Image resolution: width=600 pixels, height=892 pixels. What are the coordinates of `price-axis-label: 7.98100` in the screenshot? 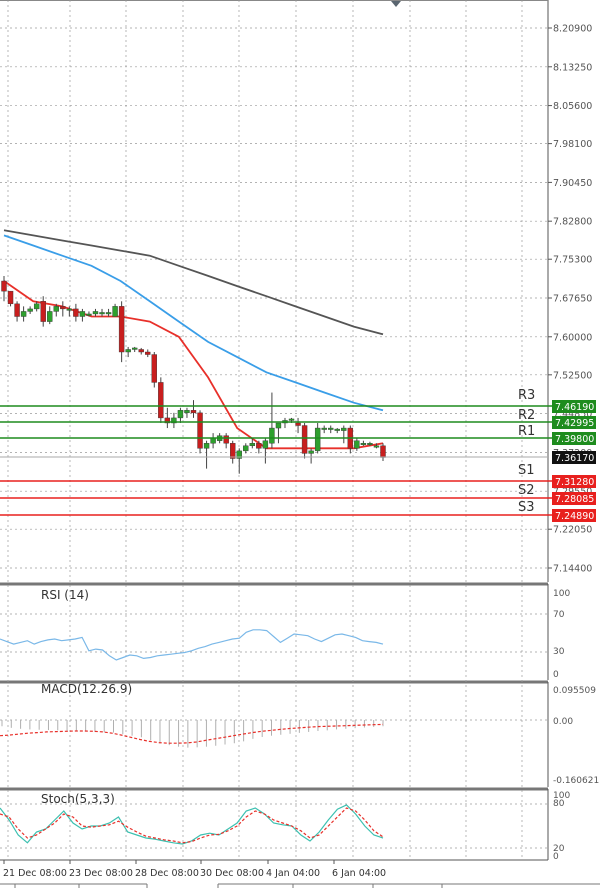 It's located at (572, 144).